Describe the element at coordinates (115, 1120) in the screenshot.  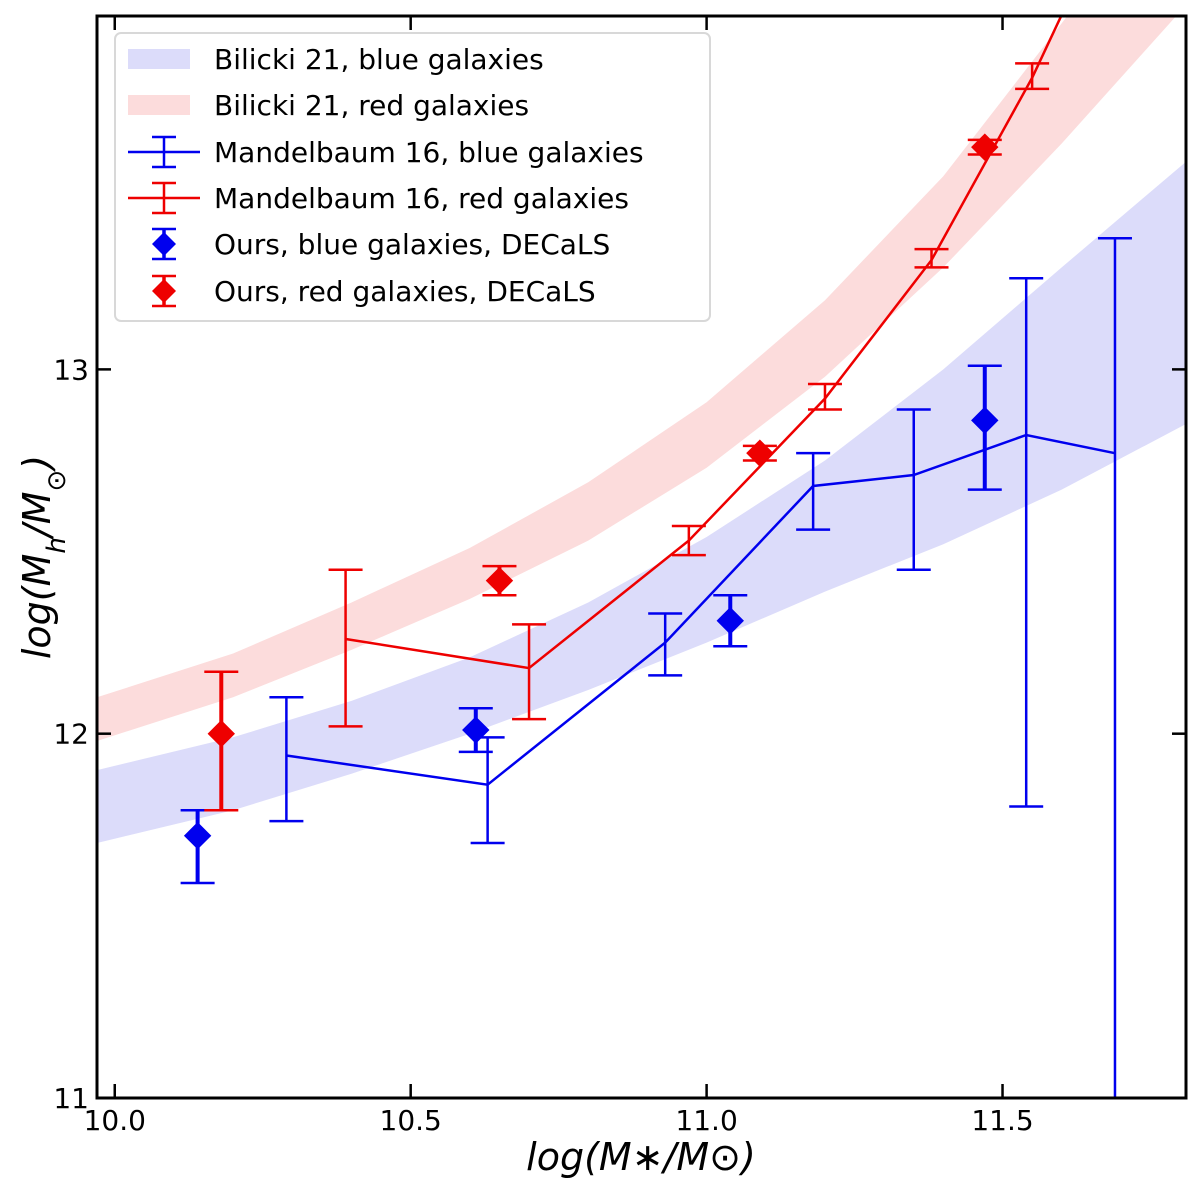
I see `x-tick-label: 10.0` at that location.